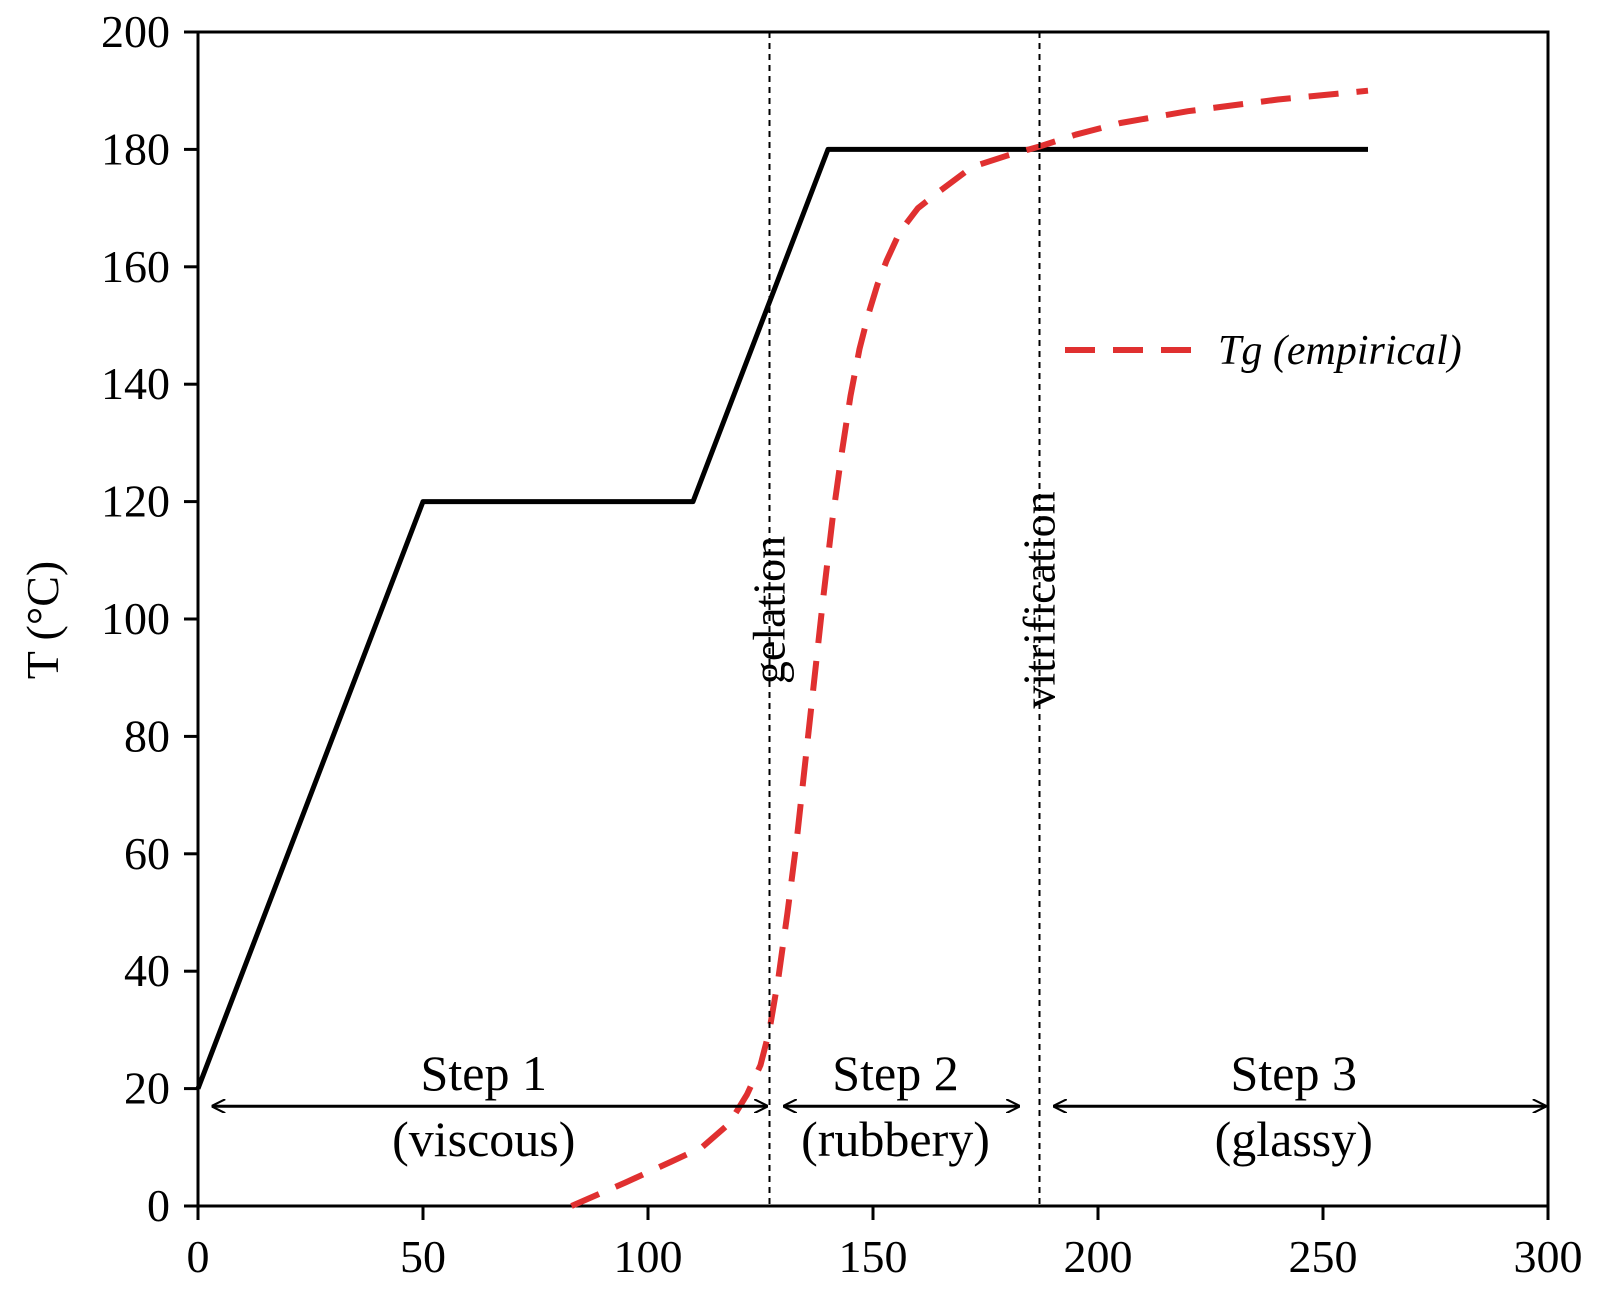 The height and width of the screenshot is (1303, 1600). I want to click on y-tick-label: 20, so click(147, 1088).